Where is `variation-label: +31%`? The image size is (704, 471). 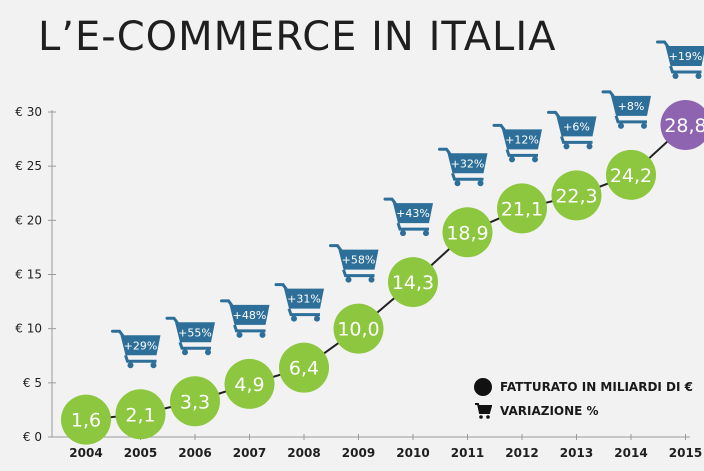 variation-label: +31% is located at coordinates (304, 299).